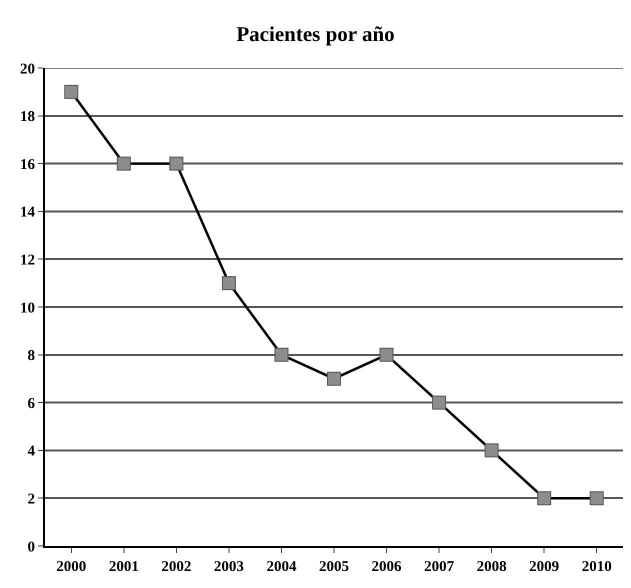 The height and width of the screenshot is (588, 631). What do you see at coordinates (27, 69) in the screenshot?
I see `y-tick-label: 20` at bounding box center [27, 69].